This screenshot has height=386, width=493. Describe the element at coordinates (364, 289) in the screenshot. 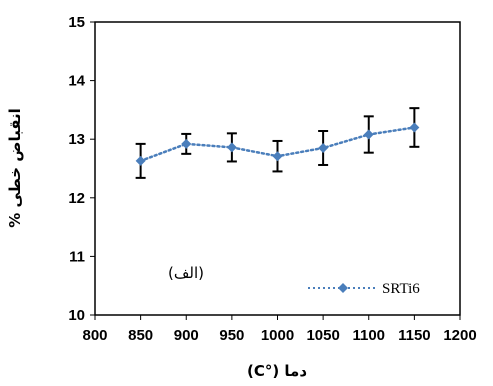

I see `legend: SRTi6` at that location.